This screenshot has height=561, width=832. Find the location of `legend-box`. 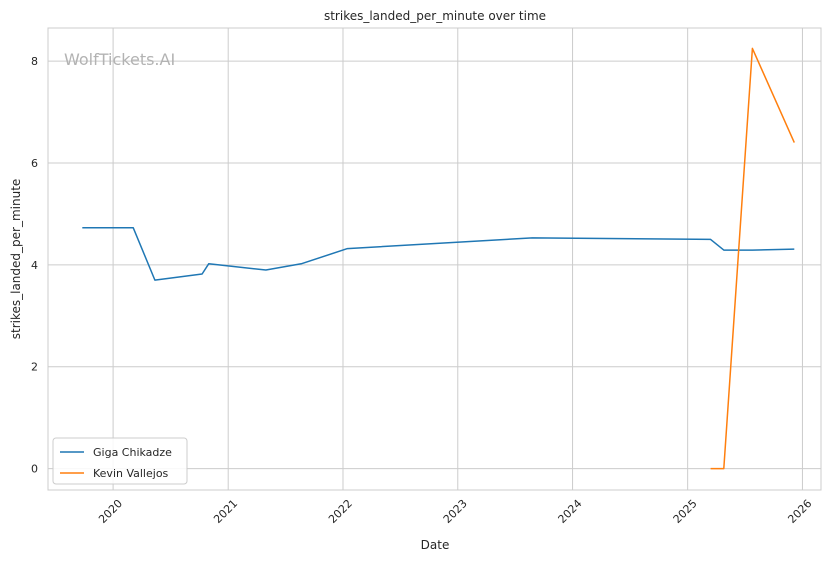

legend-box is located at coordinates (120, 461).